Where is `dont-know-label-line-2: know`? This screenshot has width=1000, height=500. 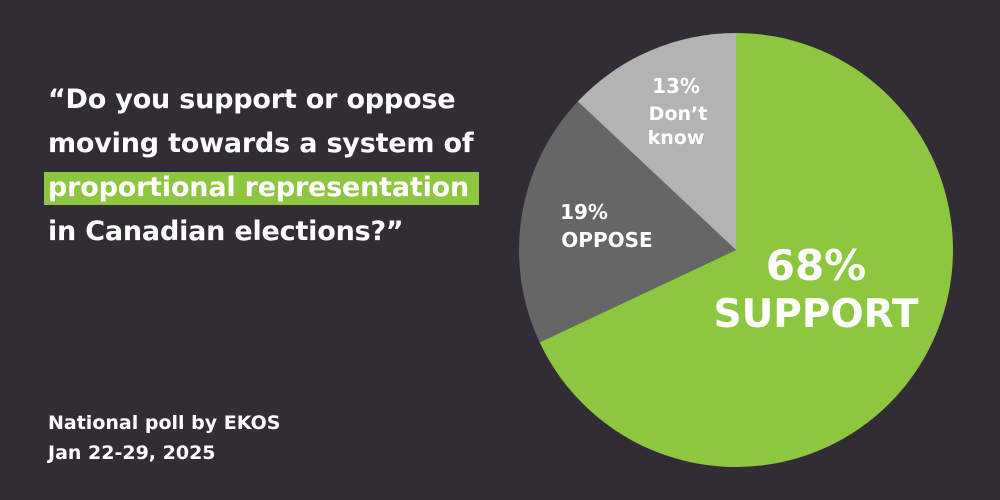 dont-know-label-line-2: know is located at coordinates (676, 138).